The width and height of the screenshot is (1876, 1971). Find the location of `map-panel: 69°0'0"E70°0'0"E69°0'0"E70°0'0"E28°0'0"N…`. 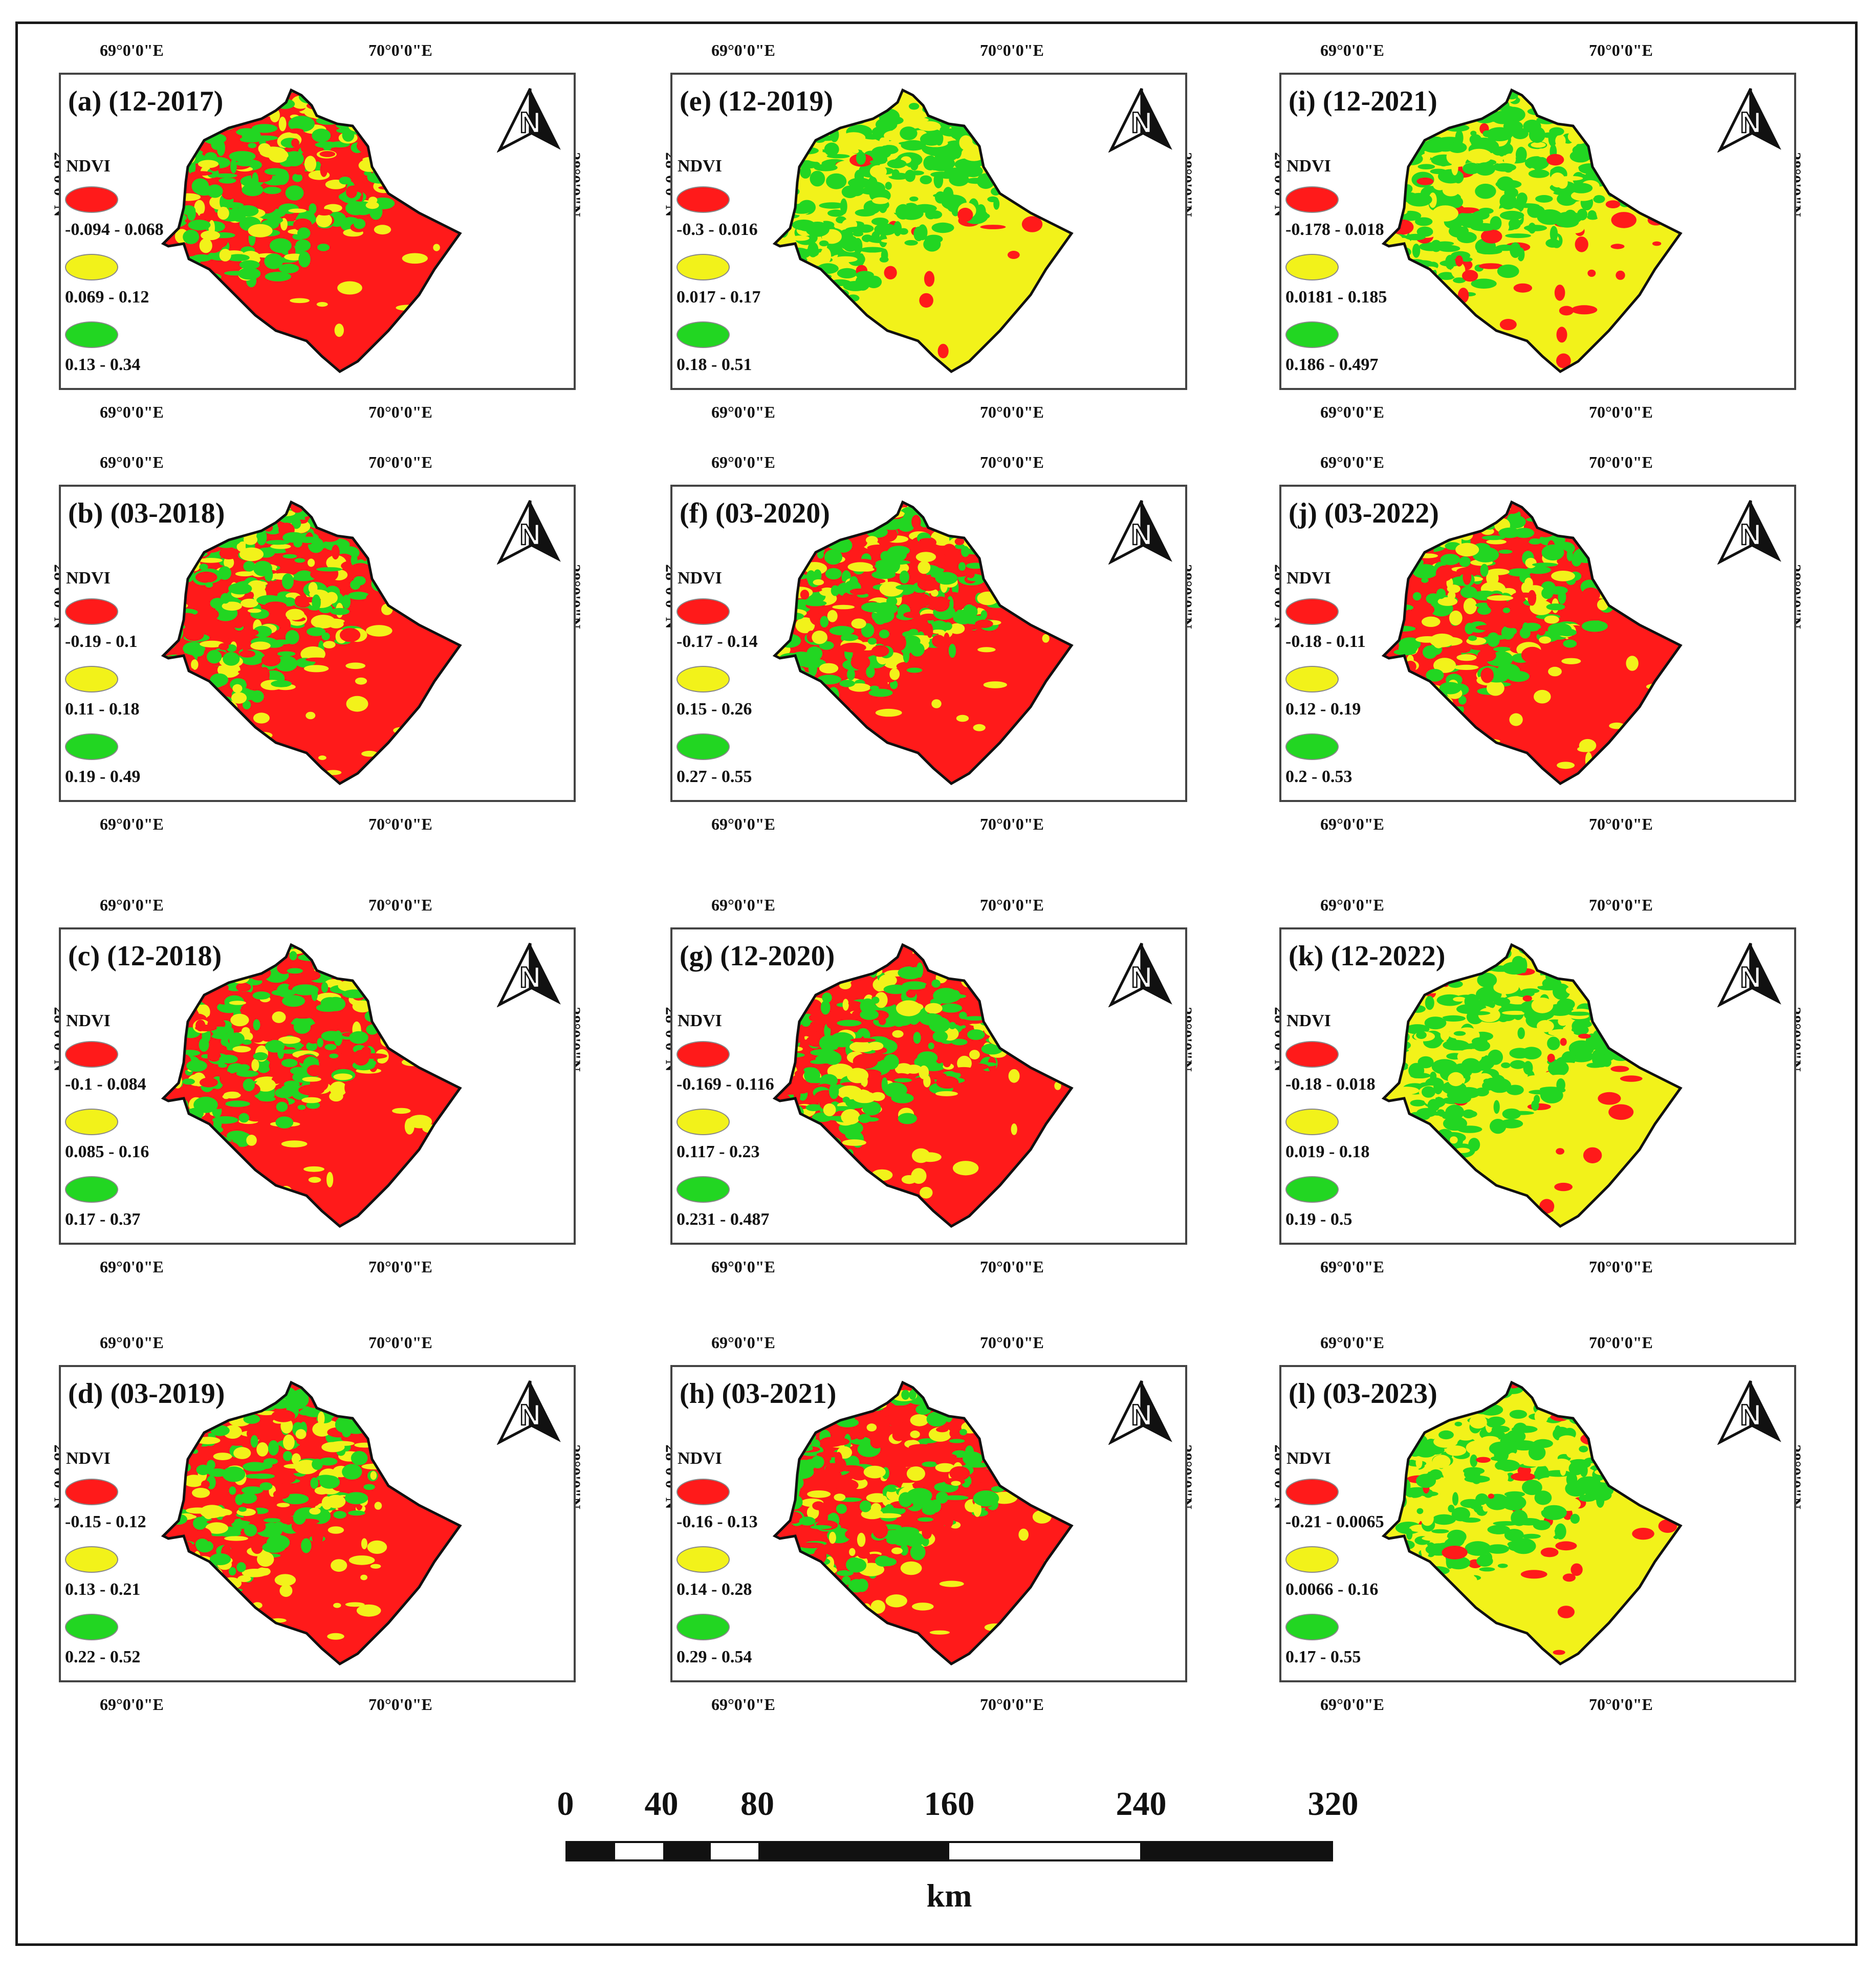

map-panel: 69°0'0"E70°0'0"E69°0'0"E70°0'0"E28°0'0"N… is located at coordinates (317, 643).